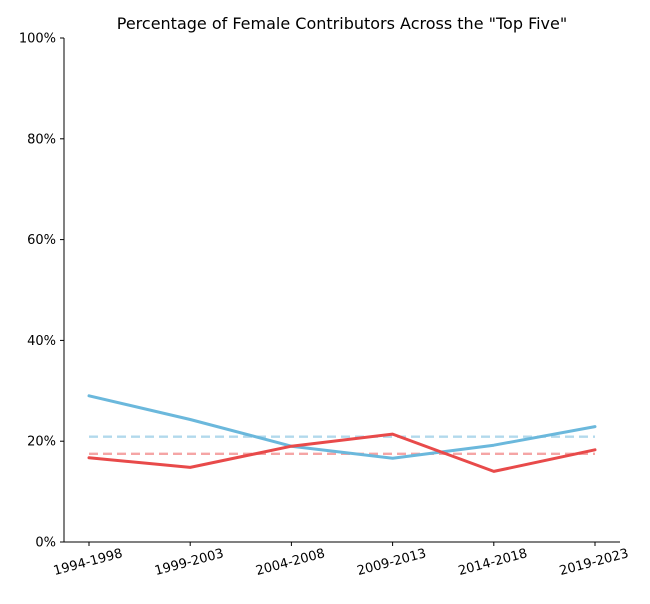 The width and height of the screenshot is (650, 604). What do you see at coordinates (189, 562) in the screenshot?
I see `x-tick-label: 1999-2003` at bounding box center [189, 562].